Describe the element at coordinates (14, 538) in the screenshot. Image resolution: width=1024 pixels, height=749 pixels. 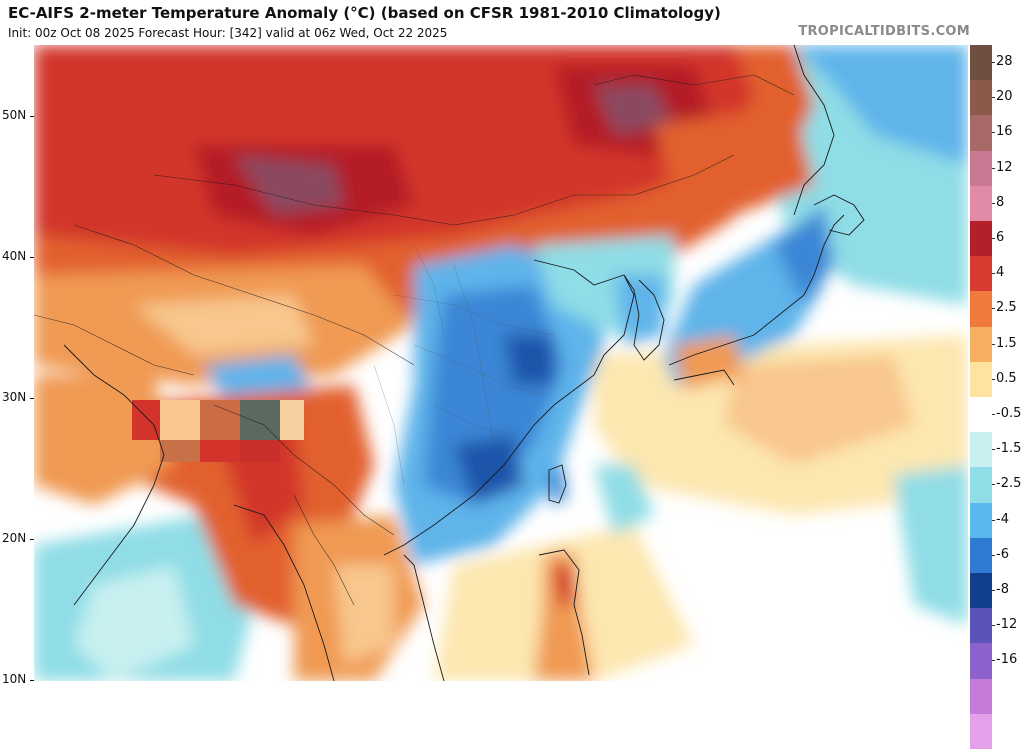
I see `lat-label-20n: 20N` at that location.